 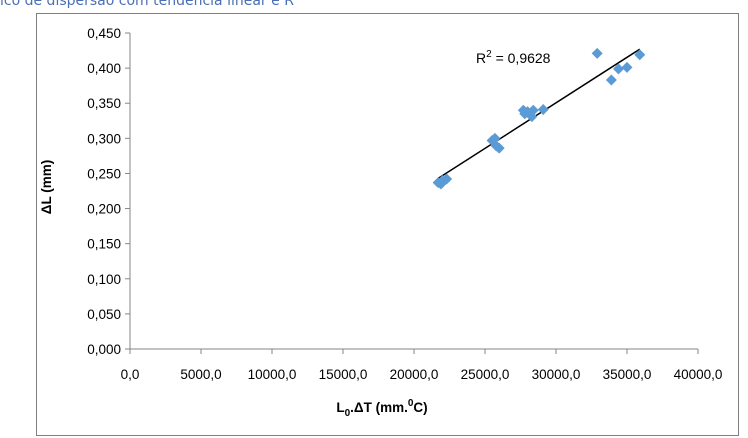 I want to click on y-axis-title: ΔL (mm), so click(x=46, y=187).